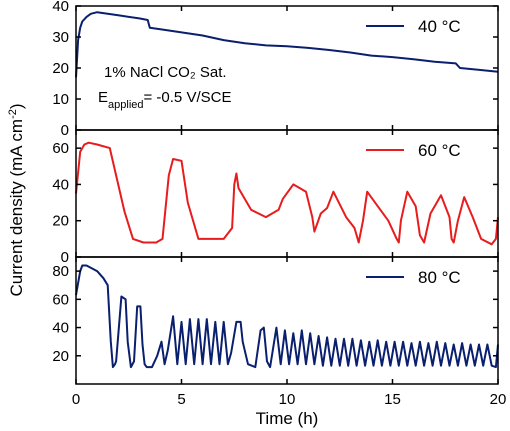  What do you see at coordinates (65, 257) in the screenshot?
I see `y-tick-label-2-0: 0` at bounding box center [65, 257].